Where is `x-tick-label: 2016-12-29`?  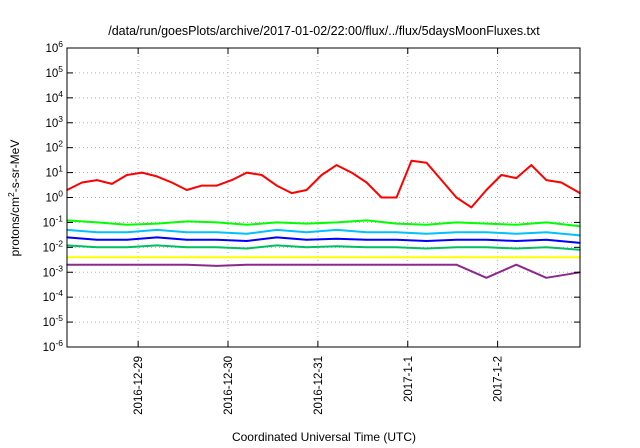
x-tick-label: 2016-12-29 is located at coordinates (139, 385).